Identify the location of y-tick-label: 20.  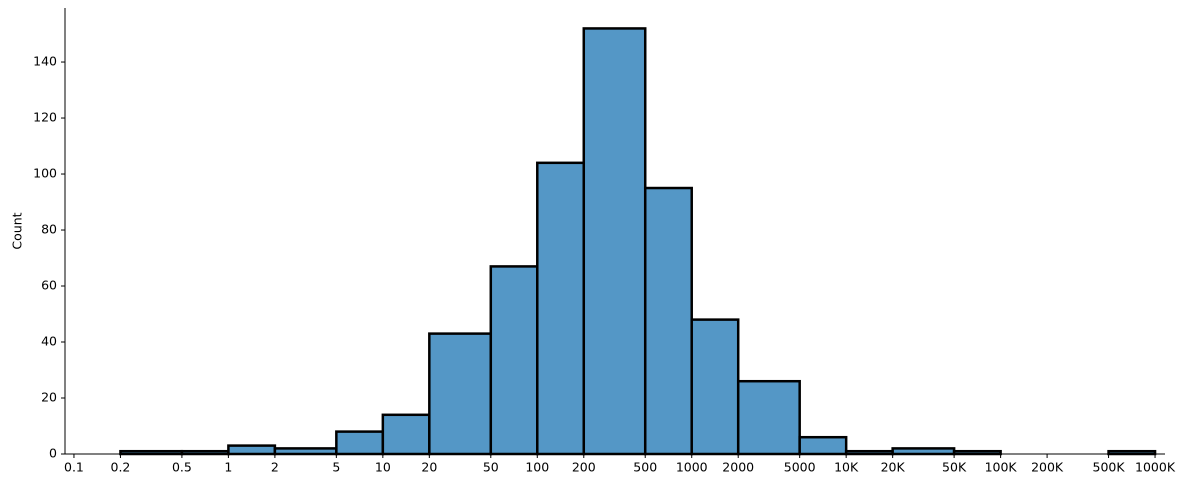
(49, 397).